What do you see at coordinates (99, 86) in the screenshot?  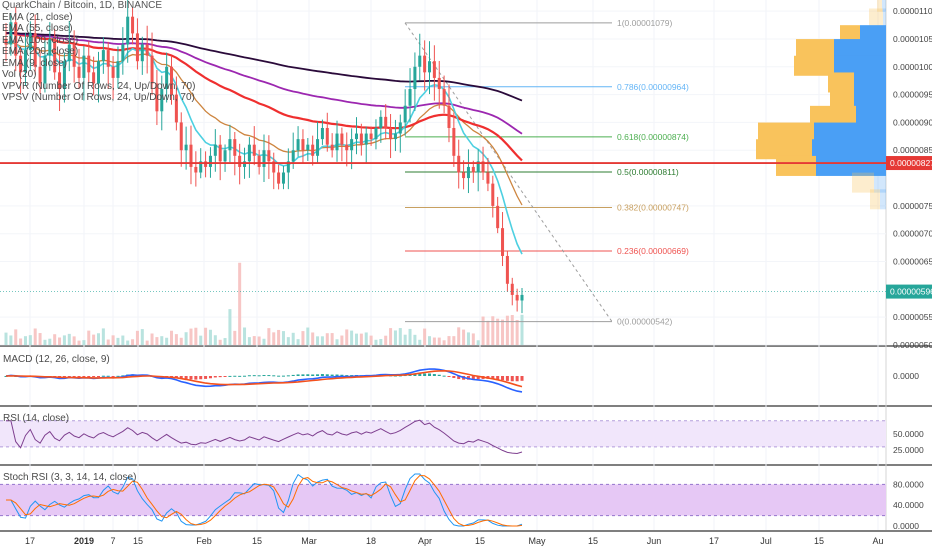 I see `legend-vpvr: VPVR (Number Of Rows, 24, Up/Down, 70)` at bounding box center [99, 86].